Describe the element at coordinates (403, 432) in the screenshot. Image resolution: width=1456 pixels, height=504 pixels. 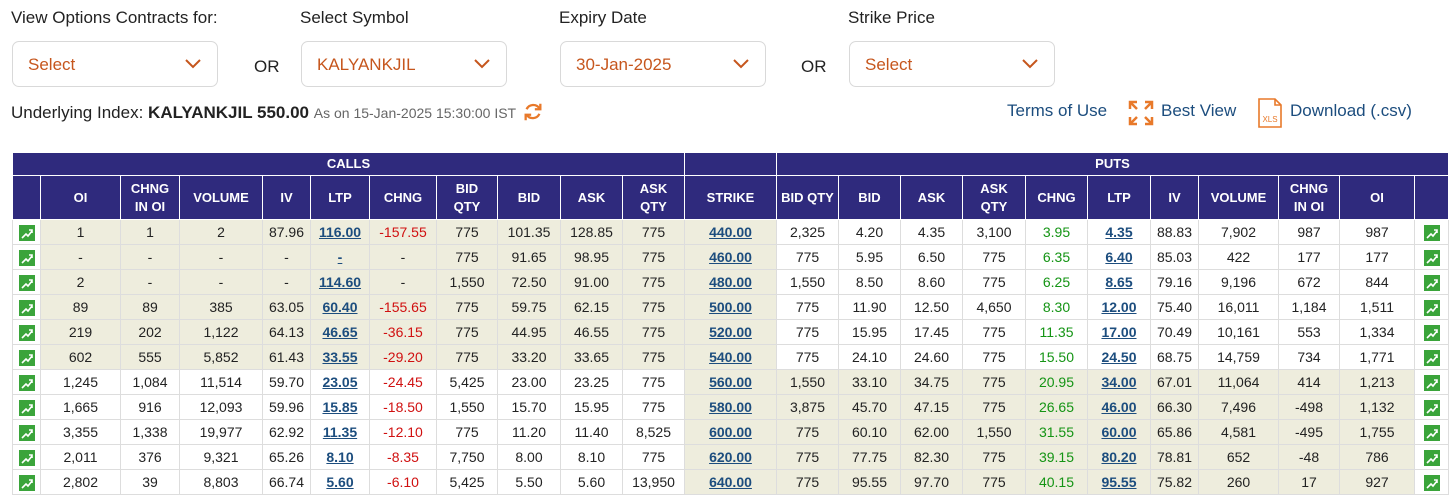
I see `data-cell: -12.10` at that location.